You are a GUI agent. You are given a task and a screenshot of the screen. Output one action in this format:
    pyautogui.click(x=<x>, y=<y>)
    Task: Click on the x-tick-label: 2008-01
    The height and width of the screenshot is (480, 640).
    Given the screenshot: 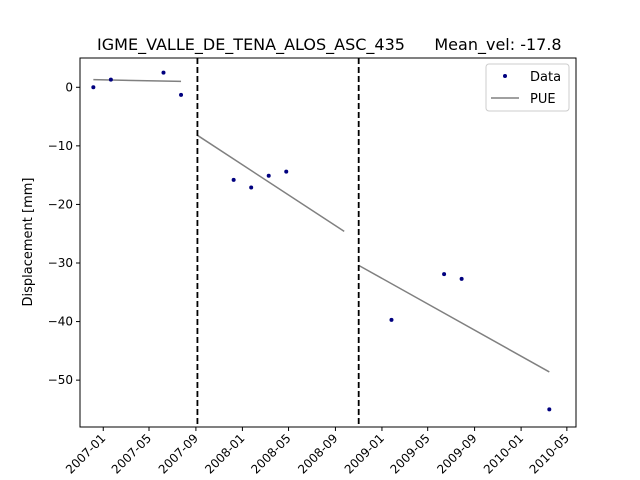 What is the action you would take?
    pyautogui.click(x=224, y=453)
    